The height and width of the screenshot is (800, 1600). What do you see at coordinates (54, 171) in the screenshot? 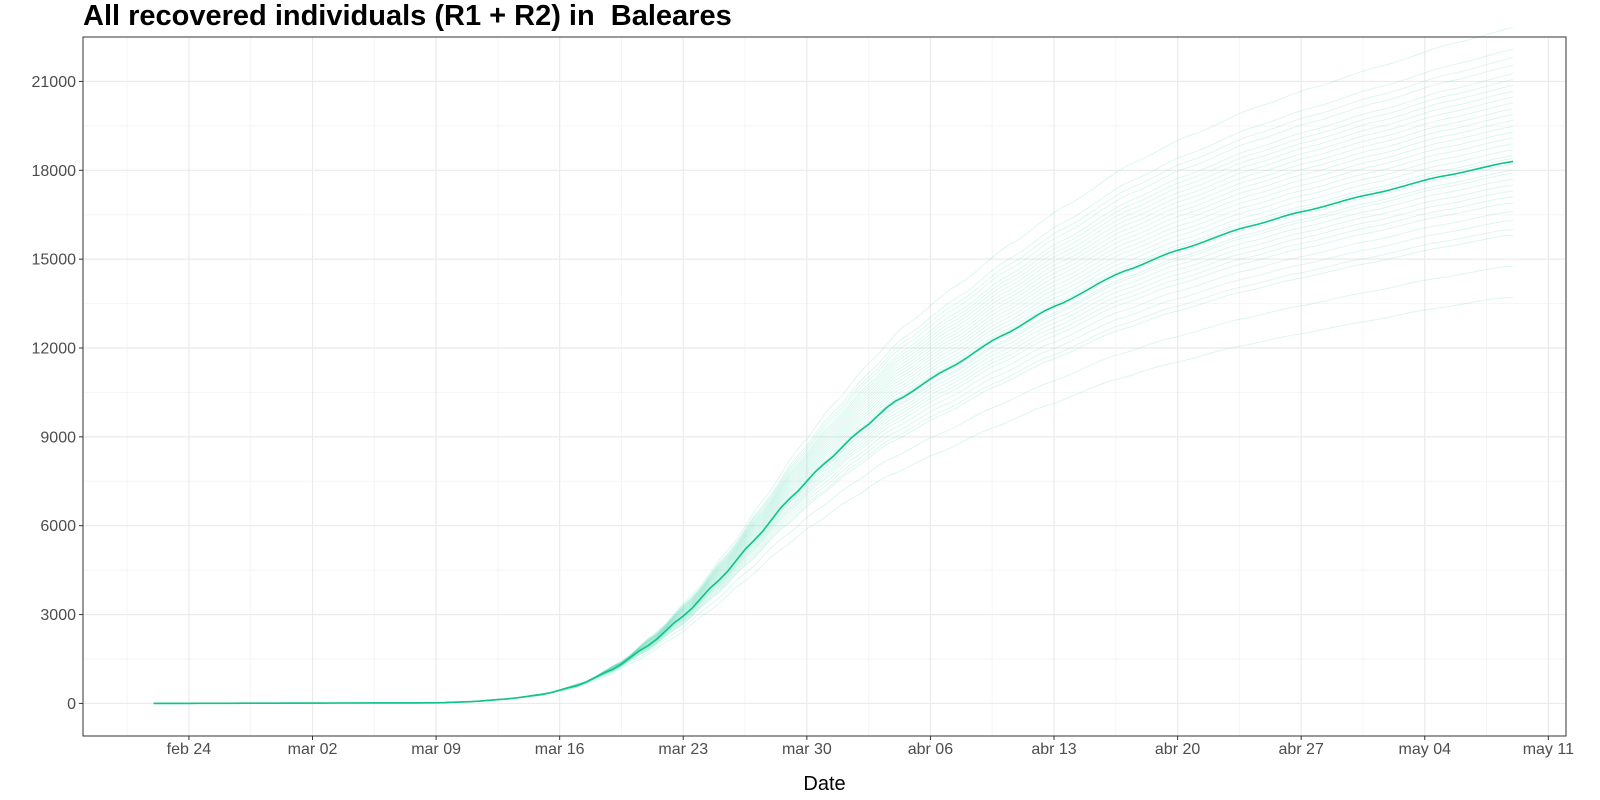
I see `y-tick-label: 18000` at bounding box center [54, 171].